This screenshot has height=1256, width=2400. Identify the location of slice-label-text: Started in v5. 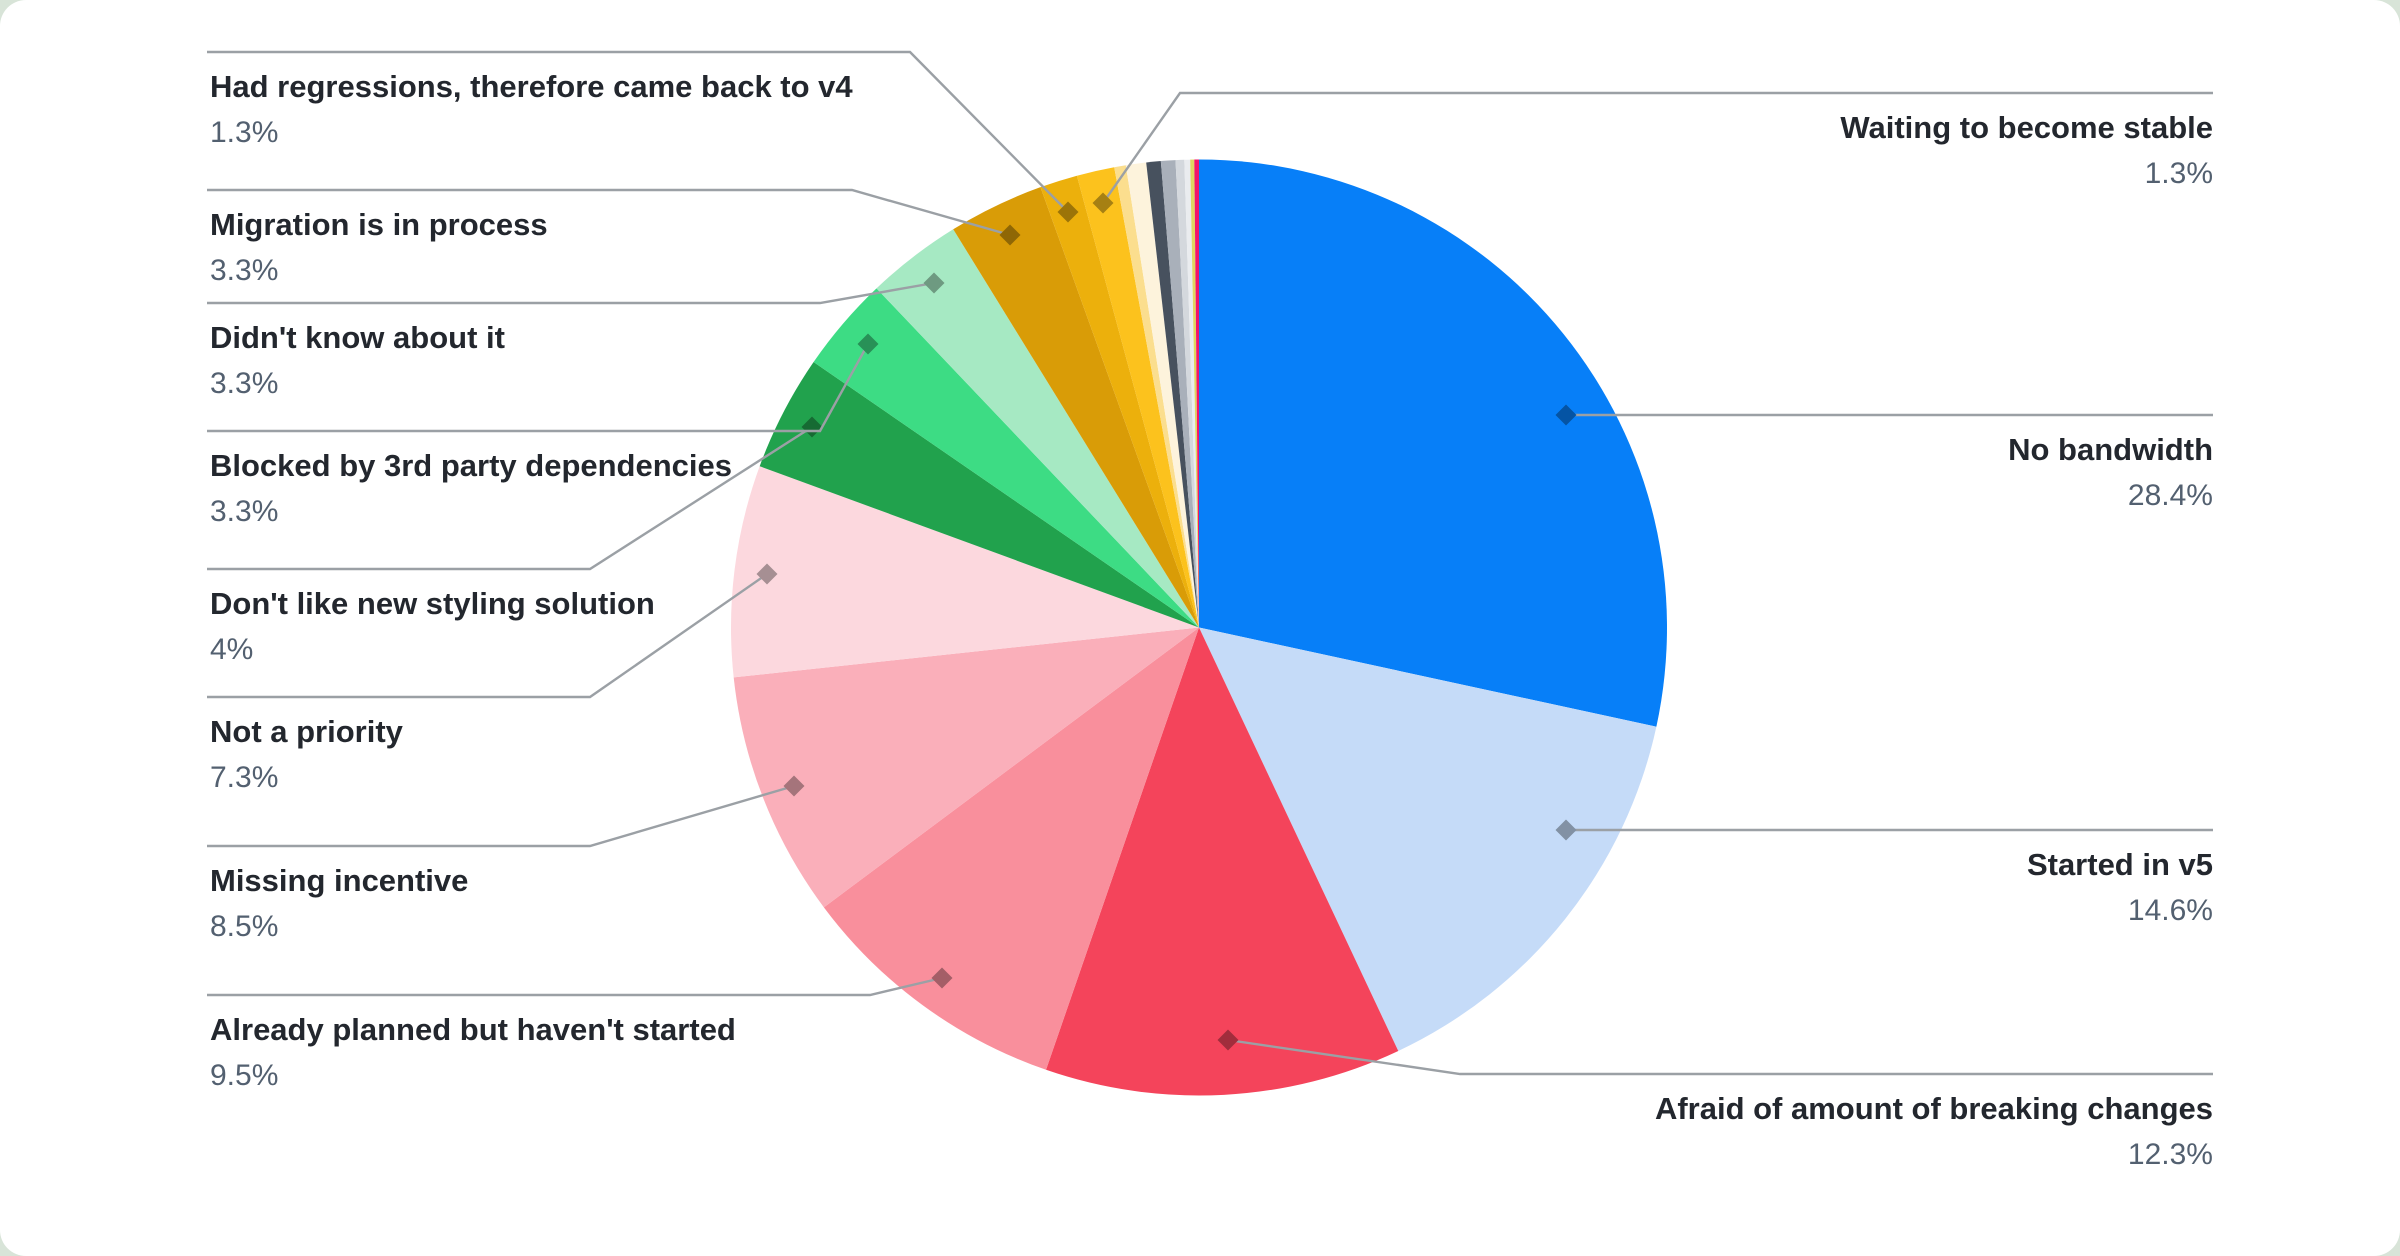
(2119, 864).